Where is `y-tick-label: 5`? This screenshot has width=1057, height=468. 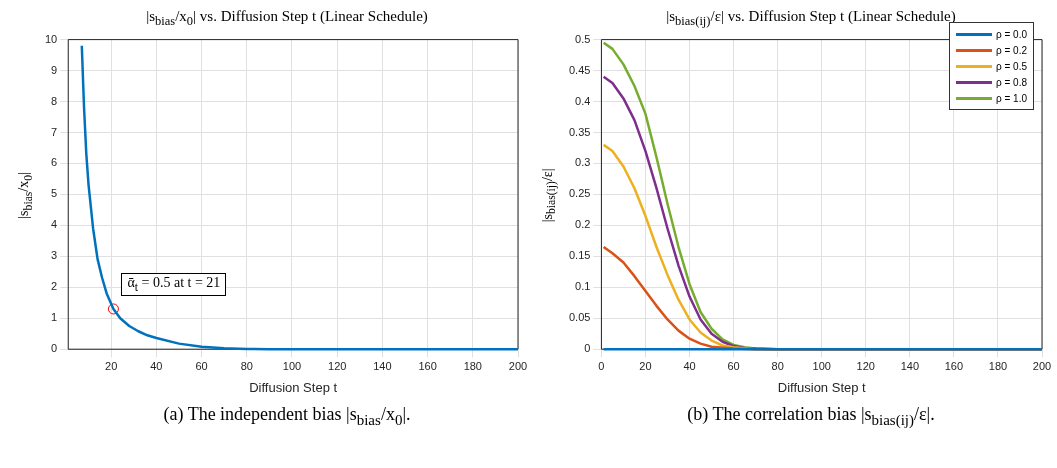
y-tick-label: 5 is located at coordinates (54, 193).